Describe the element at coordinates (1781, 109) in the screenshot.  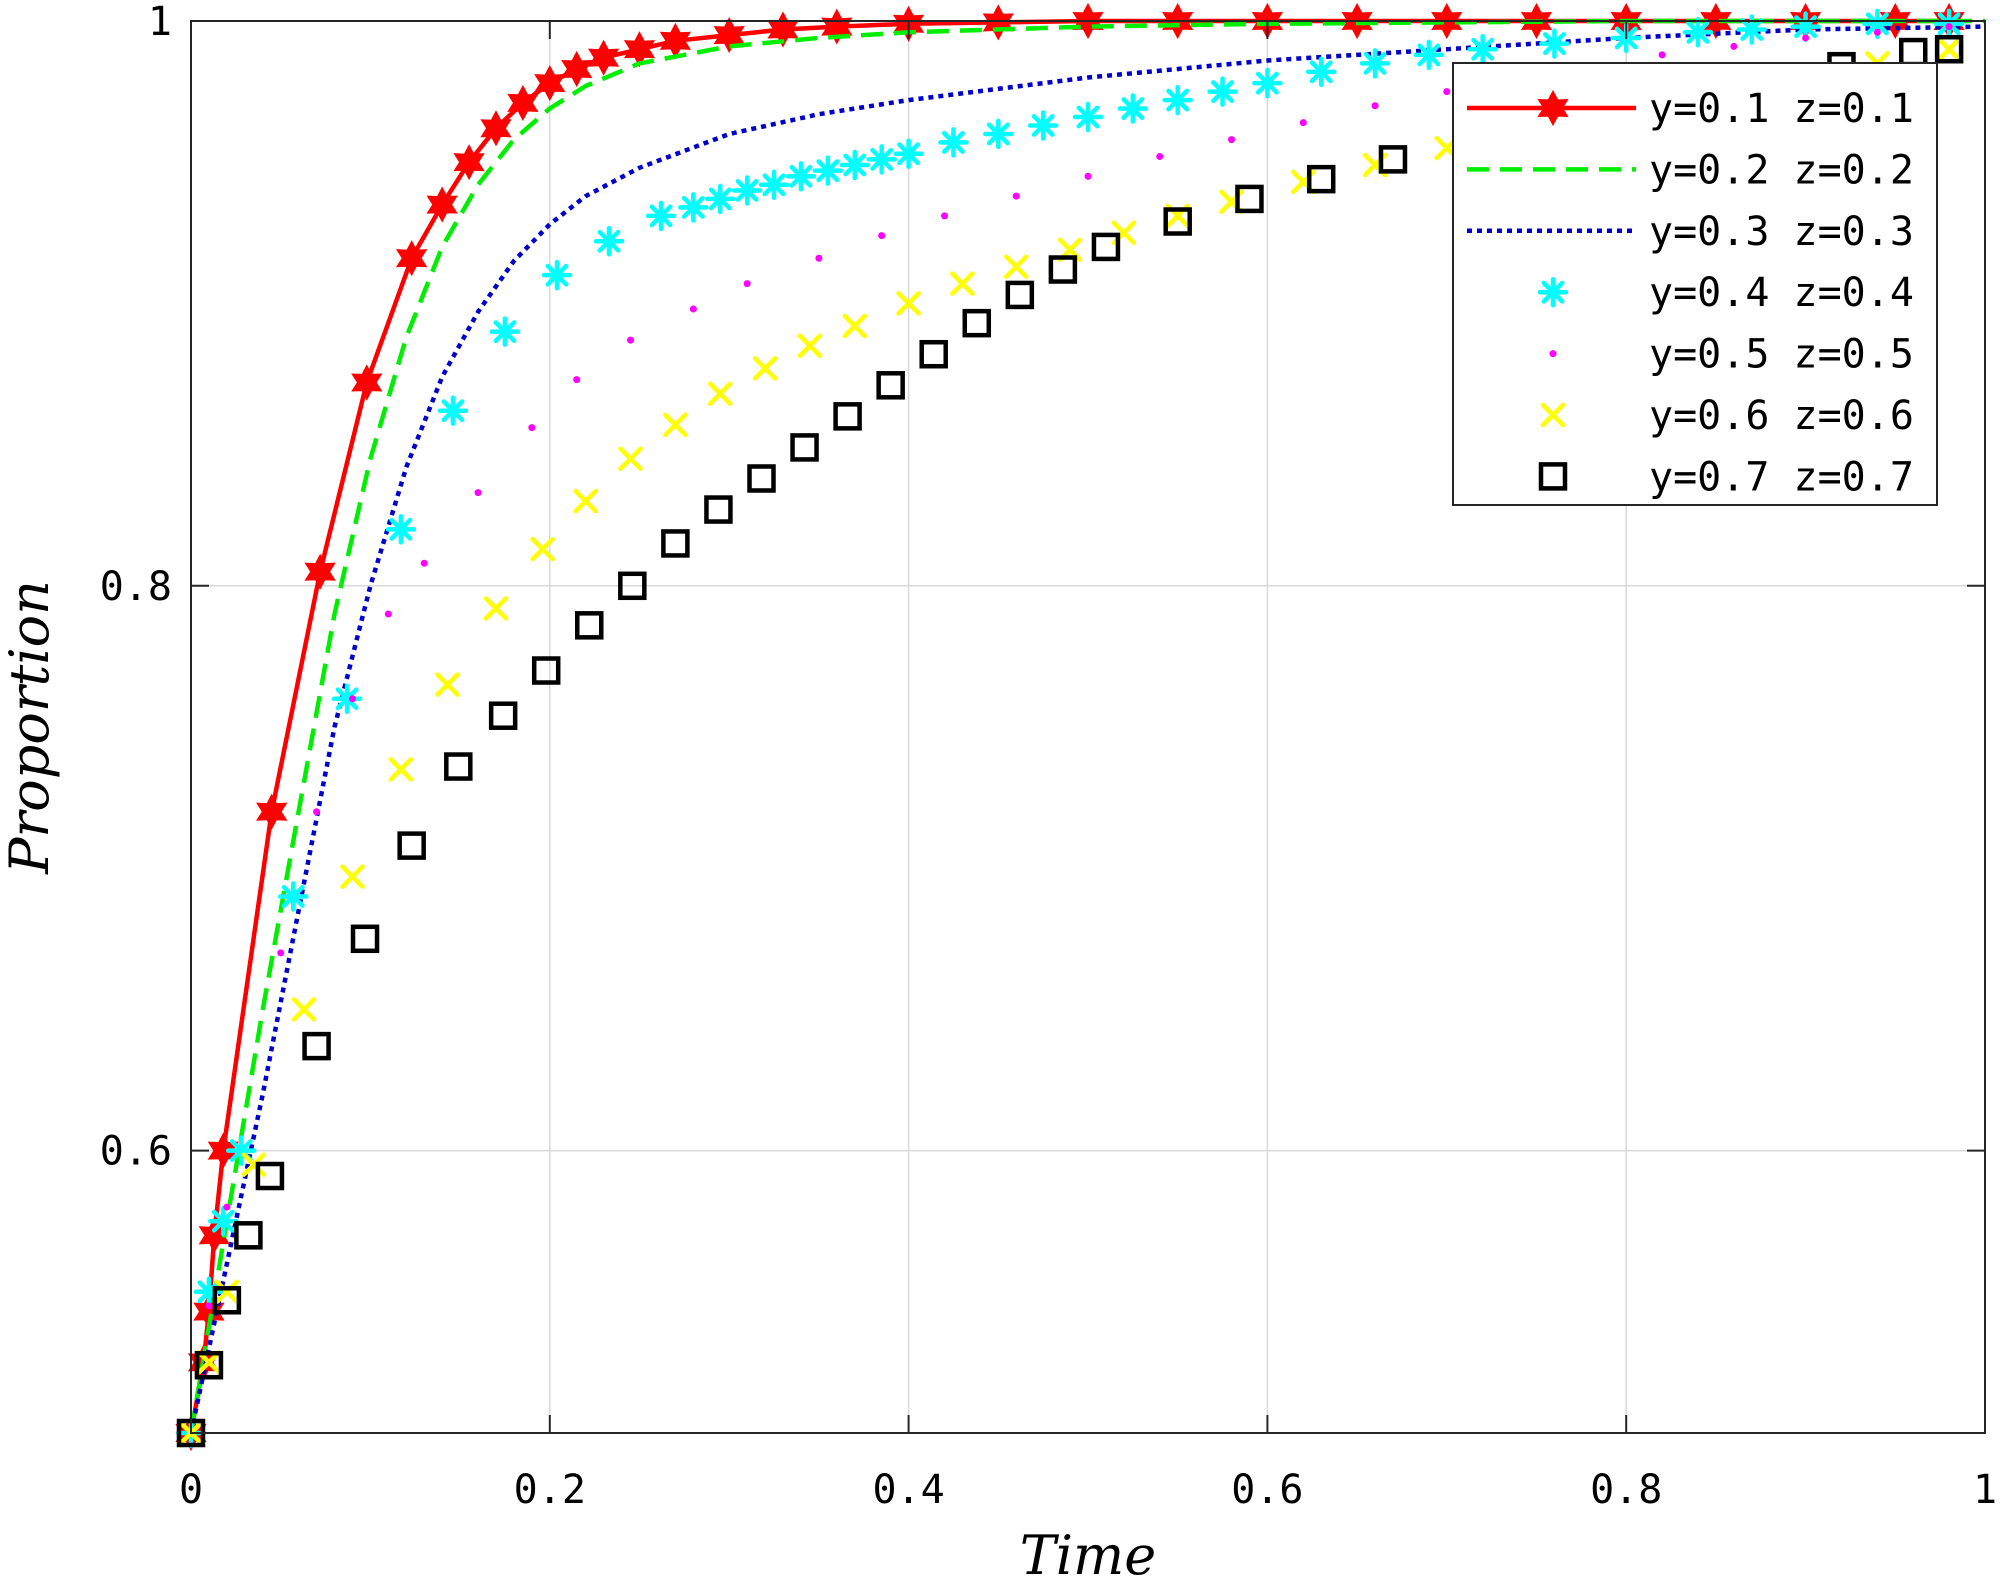
I see `legend-label: y=0.1 z=0.1` at that location.